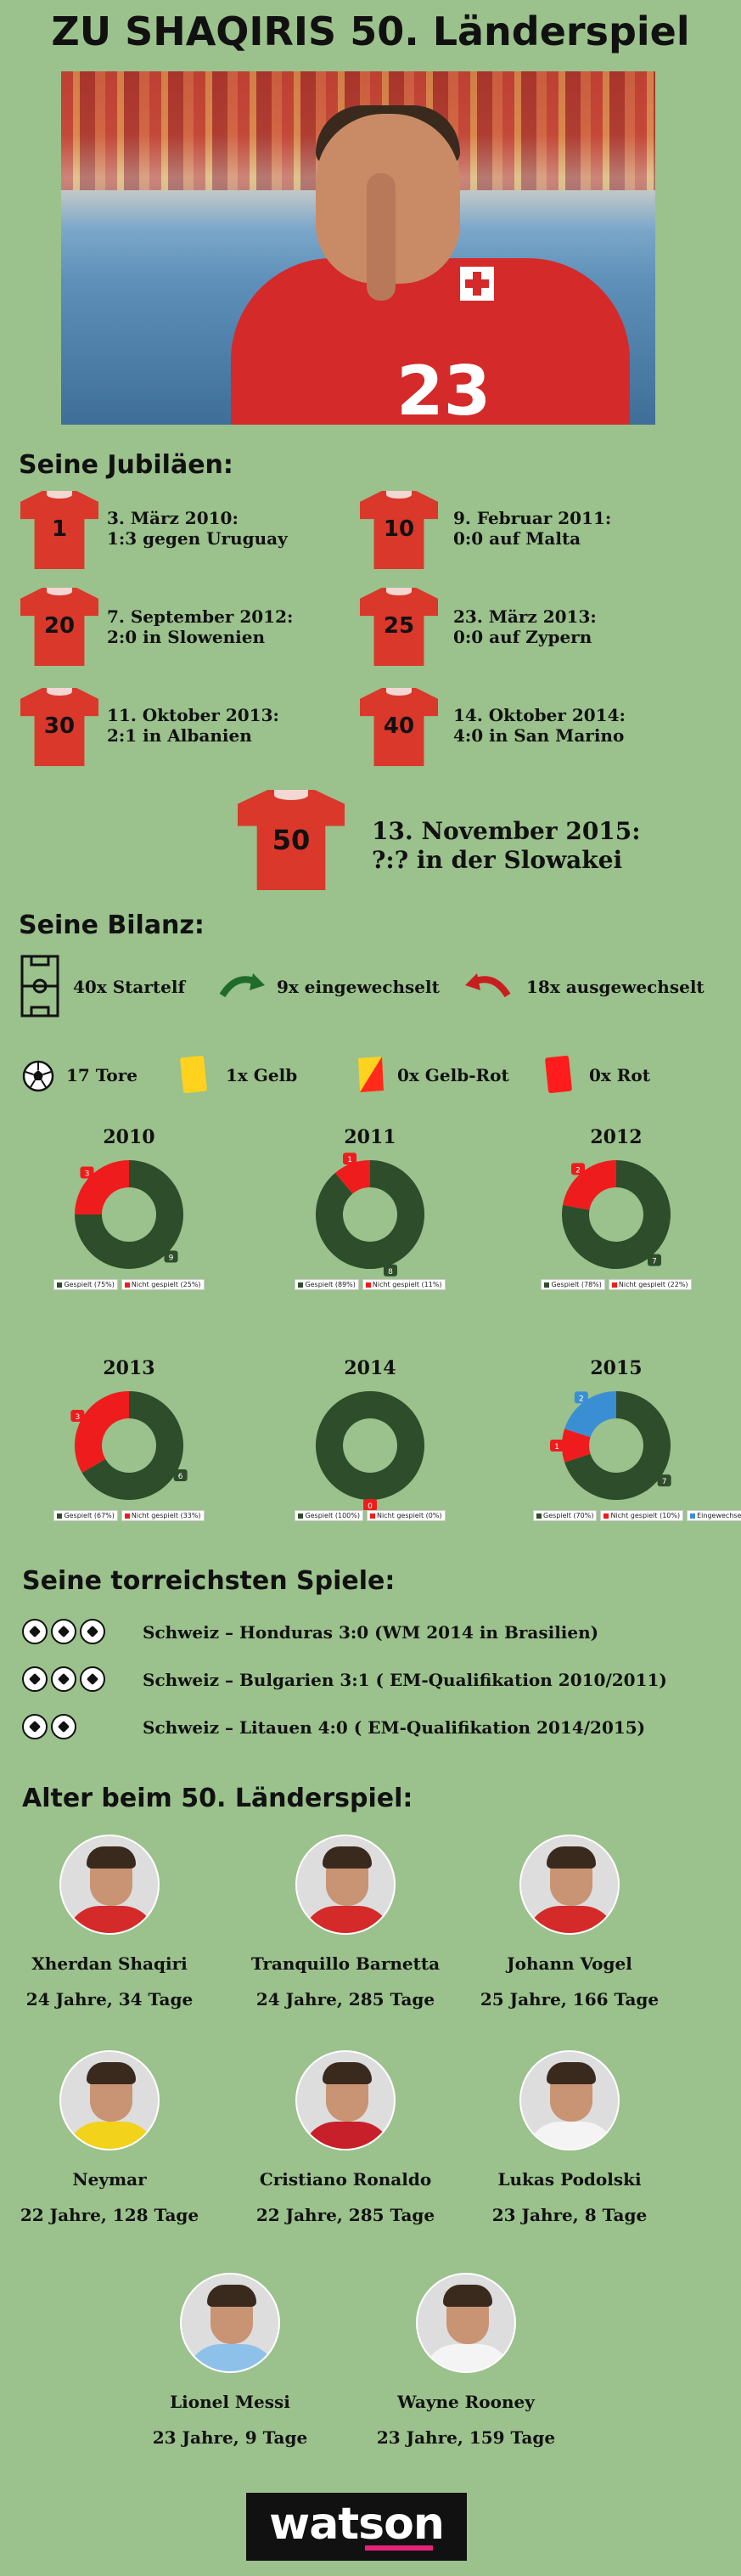  I want to click on donut-svg: 93, so click(129, 1214).